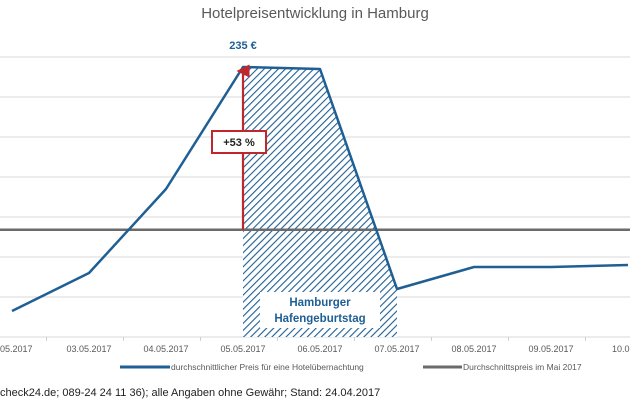 This screenshot has height=412, width=630. Describe the element at coordinates (550, 349) in the screenshot. I see `x-axis-label: 09.05.2017` at that location.